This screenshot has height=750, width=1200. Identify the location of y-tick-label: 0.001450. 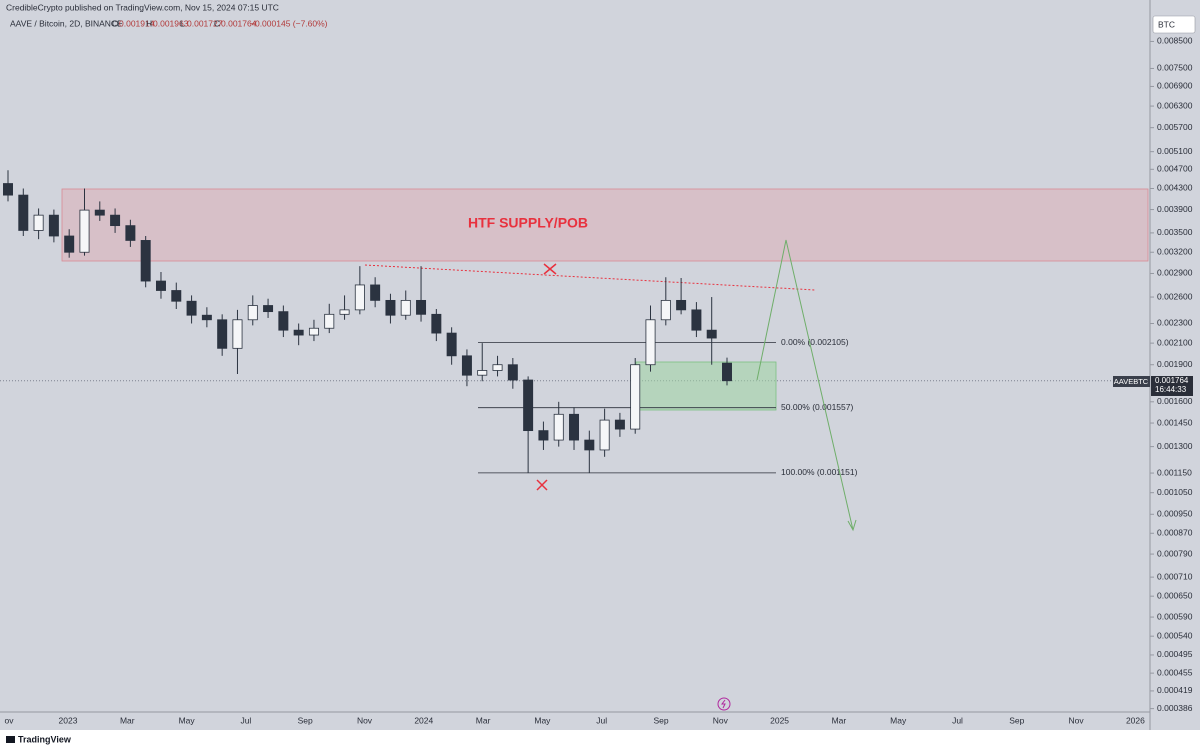
(1175, 422).